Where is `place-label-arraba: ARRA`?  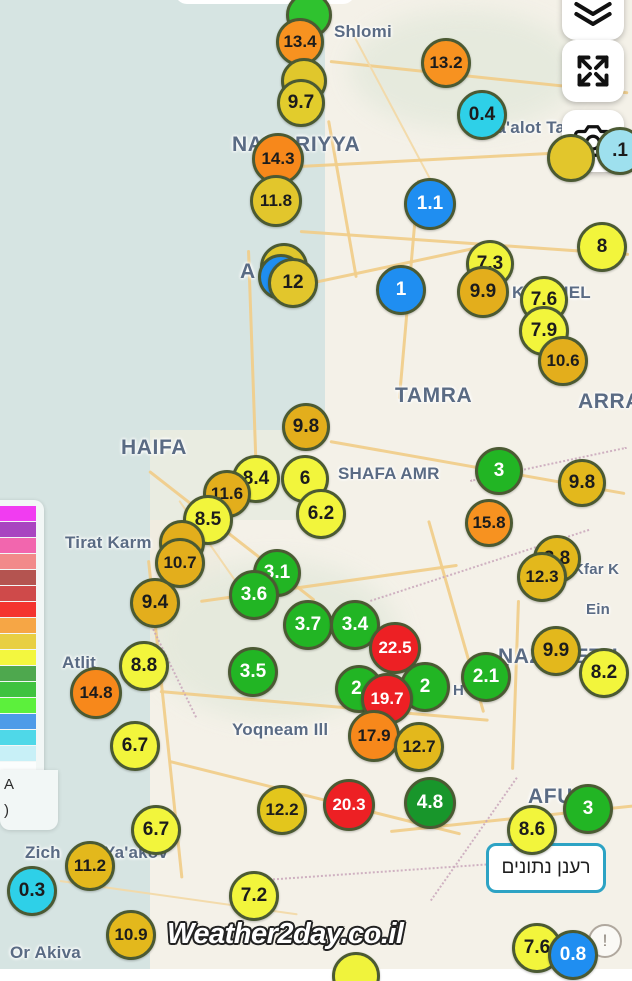
place-label-arraba: ARRA is located at coordinates (605, 401).